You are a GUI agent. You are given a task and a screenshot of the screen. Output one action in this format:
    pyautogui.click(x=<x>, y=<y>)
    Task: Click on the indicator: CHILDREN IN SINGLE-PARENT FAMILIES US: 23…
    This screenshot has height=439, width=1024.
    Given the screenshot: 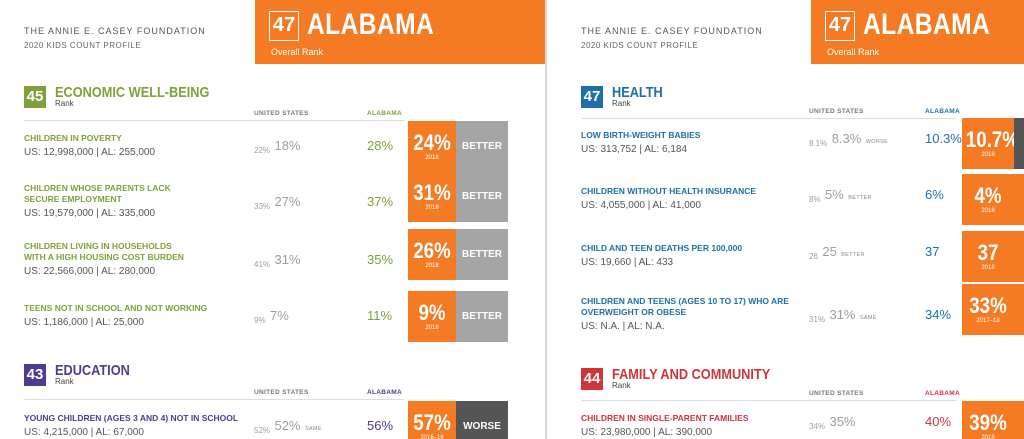 What is the action you would take?
    pyautogui.click(x=665, y=425)
    